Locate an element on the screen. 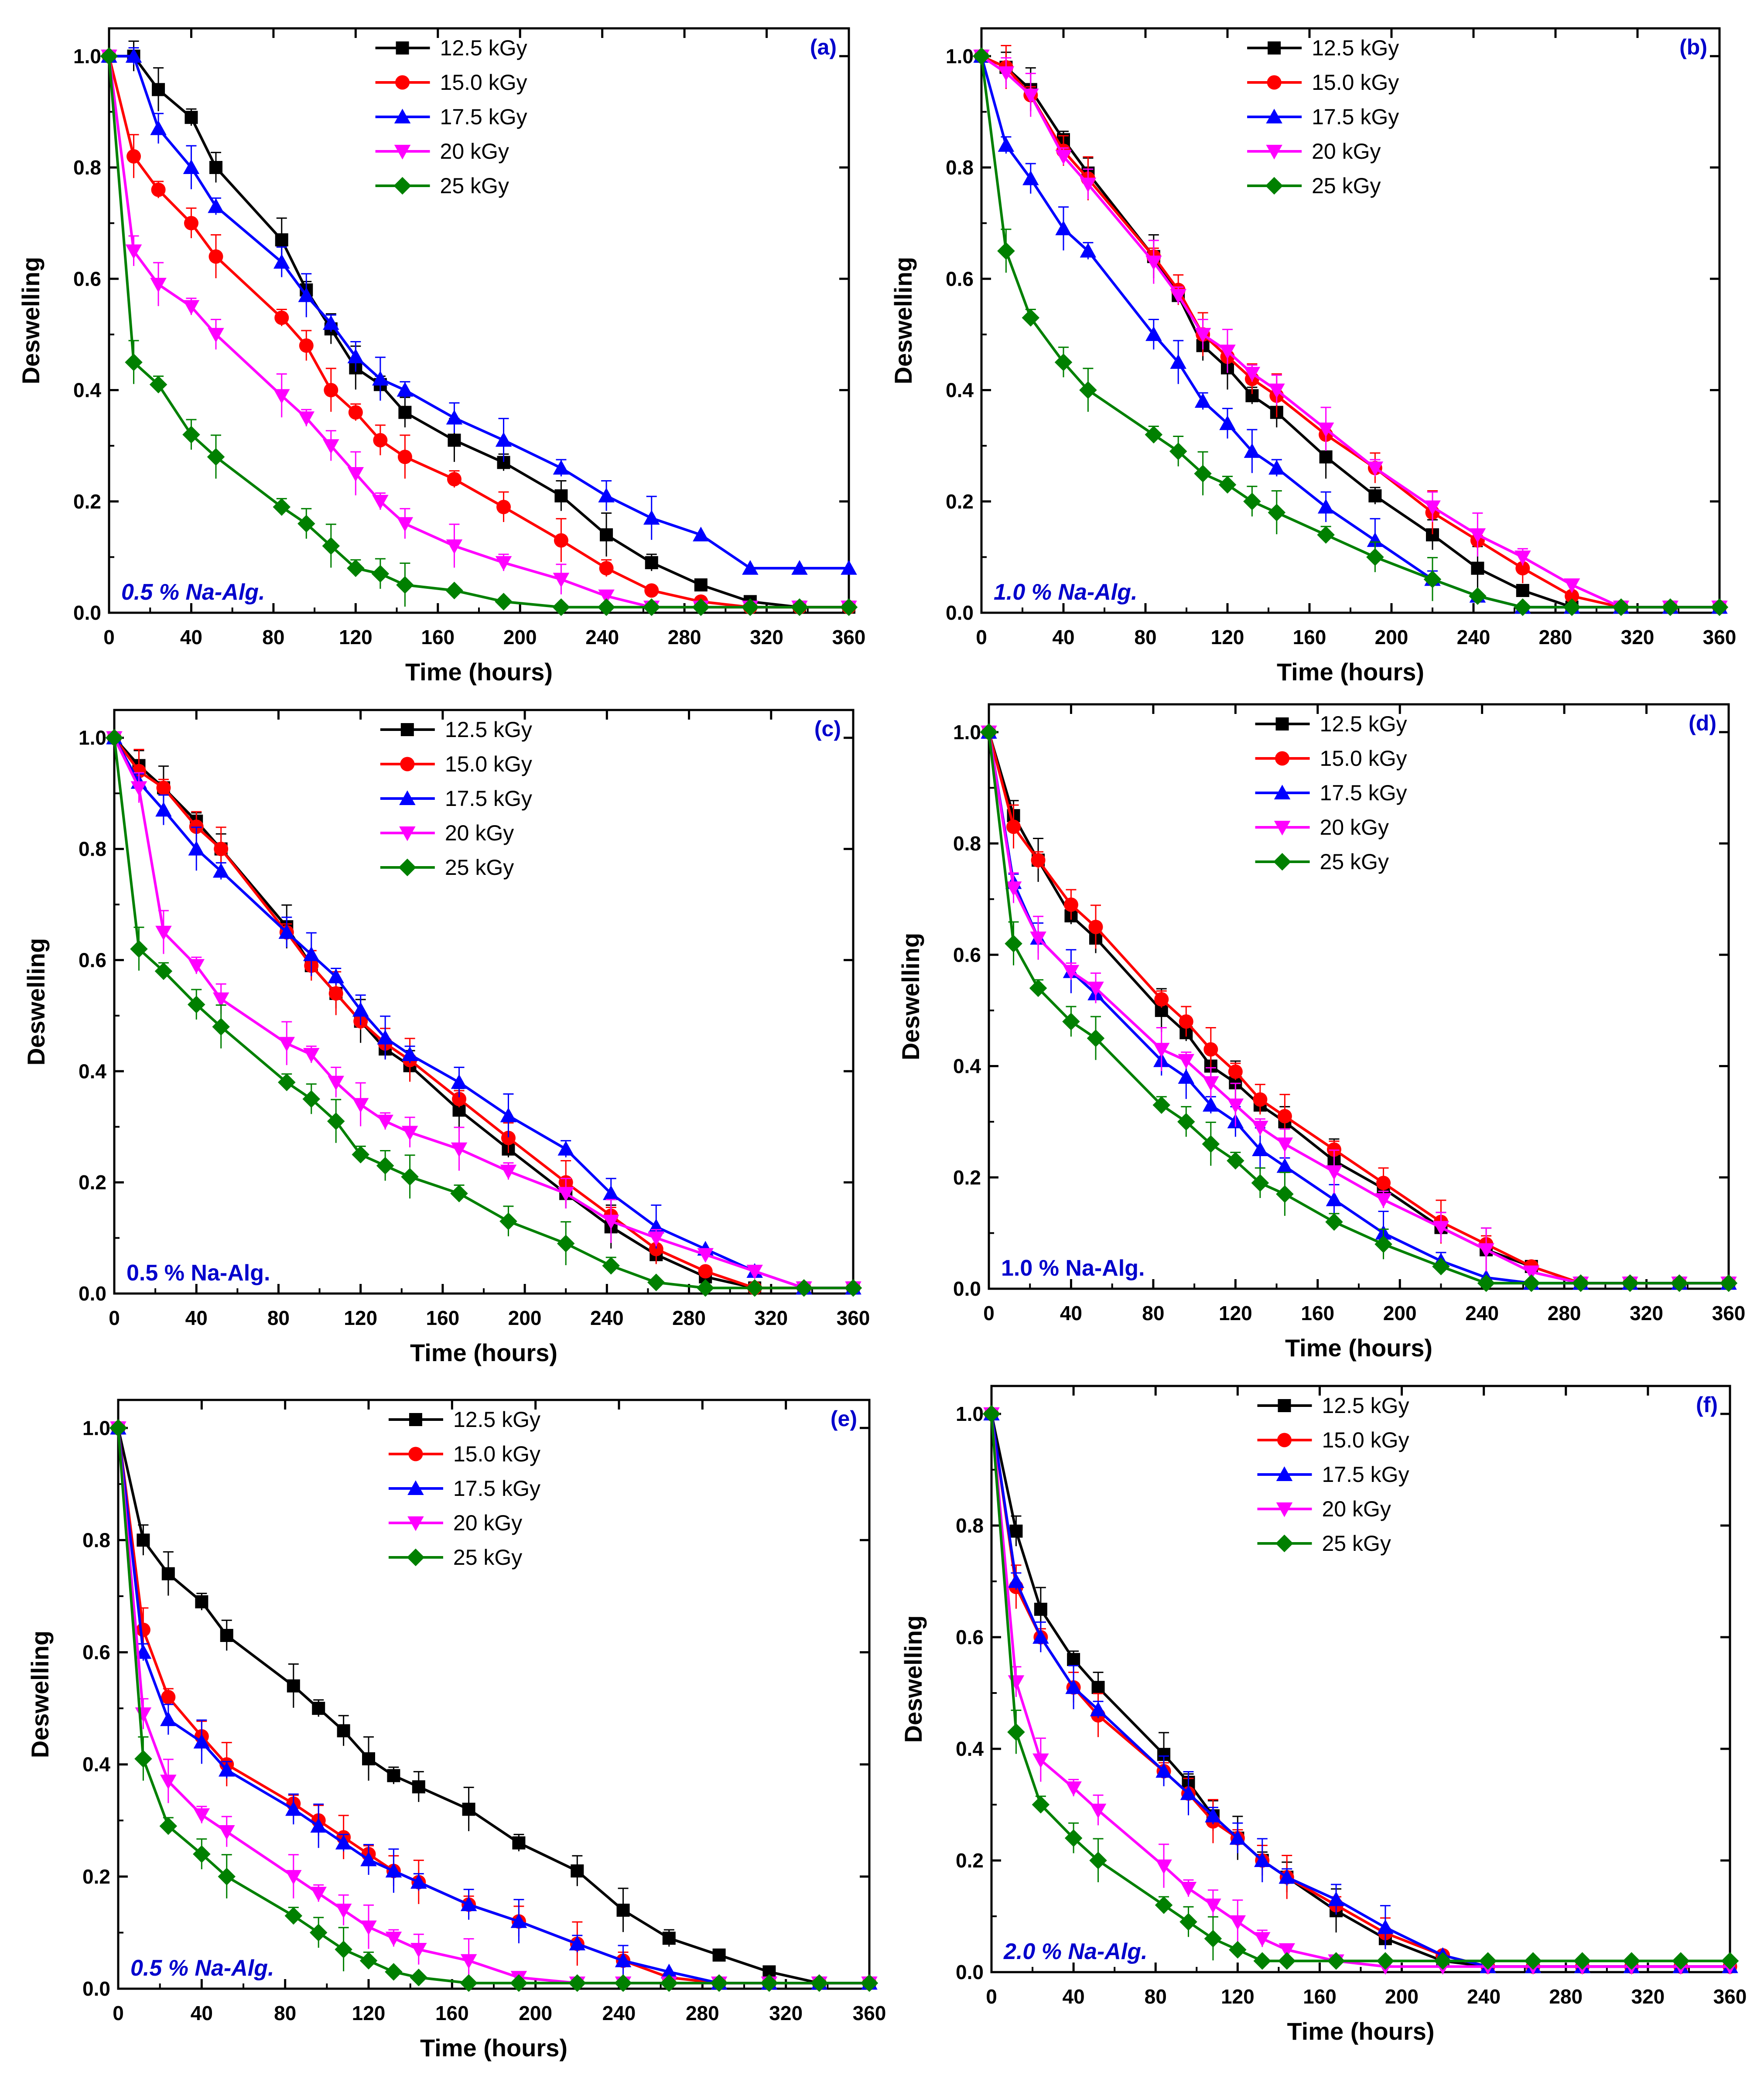 The image size is (1764, 2089). concentration-annotation: 0.5 % Na-Alg. is located at coordinates (202, 1968).